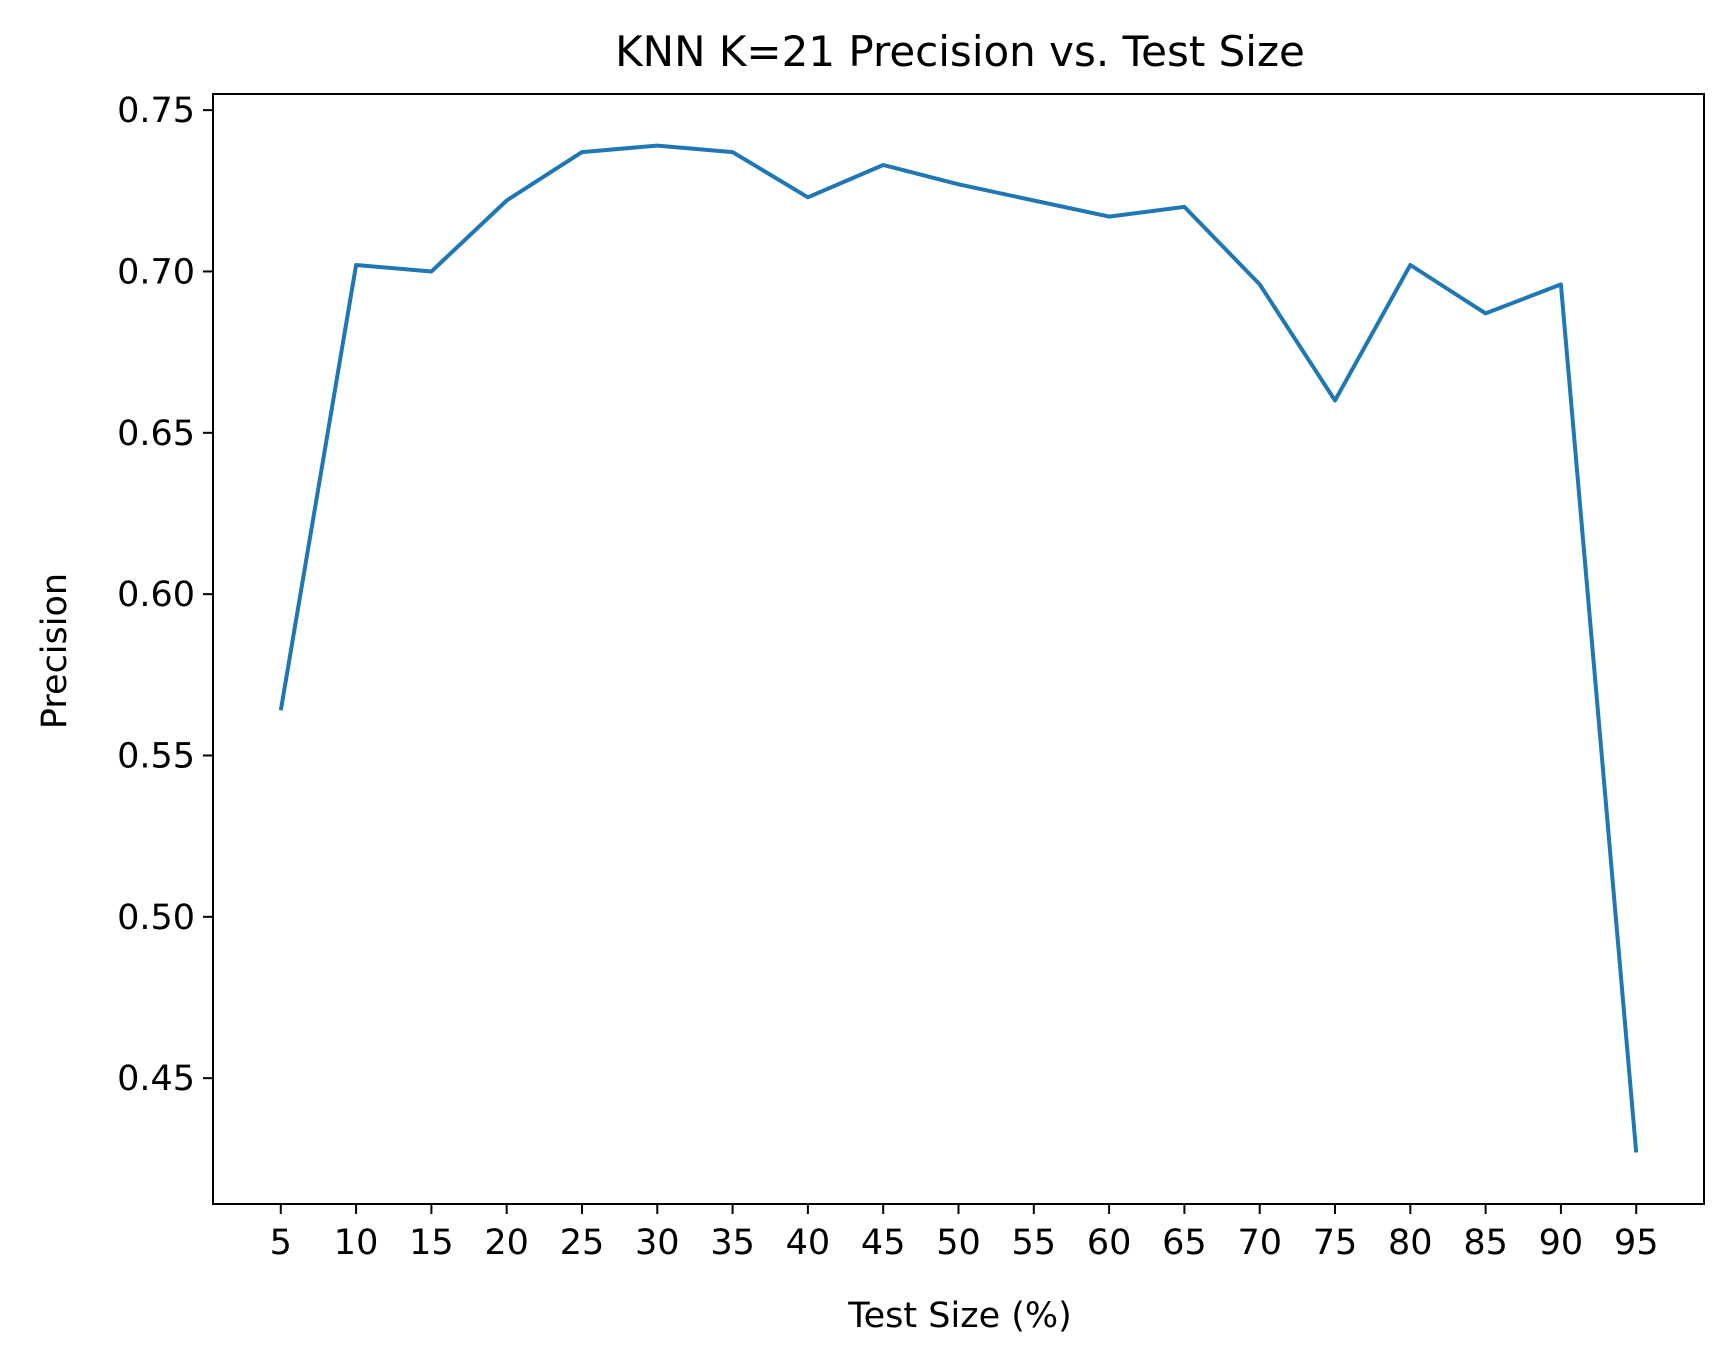  What do you see at coordinates (1485, 1243) in the screenshot?
I see `x-tick-label: 85` at bounding box center [1485, 1243].